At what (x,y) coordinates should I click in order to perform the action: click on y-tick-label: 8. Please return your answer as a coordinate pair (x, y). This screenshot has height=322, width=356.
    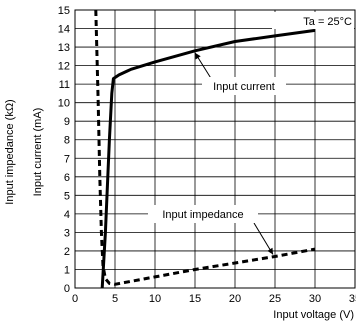
    Looking at the image, I should click on (67, 141).